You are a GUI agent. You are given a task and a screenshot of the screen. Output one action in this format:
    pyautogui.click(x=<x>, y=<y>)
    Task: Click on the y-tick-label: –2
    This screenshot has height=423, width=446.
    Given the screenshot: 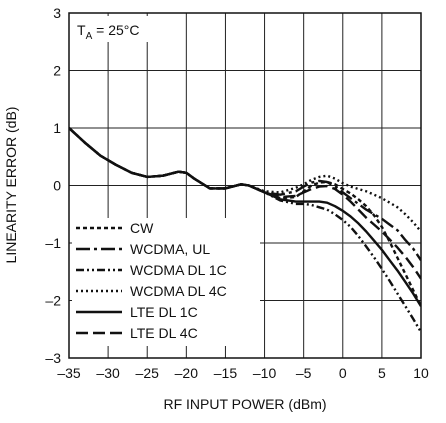 What is the action you would take?
    pyautogui.click(x=53, y=301)
    